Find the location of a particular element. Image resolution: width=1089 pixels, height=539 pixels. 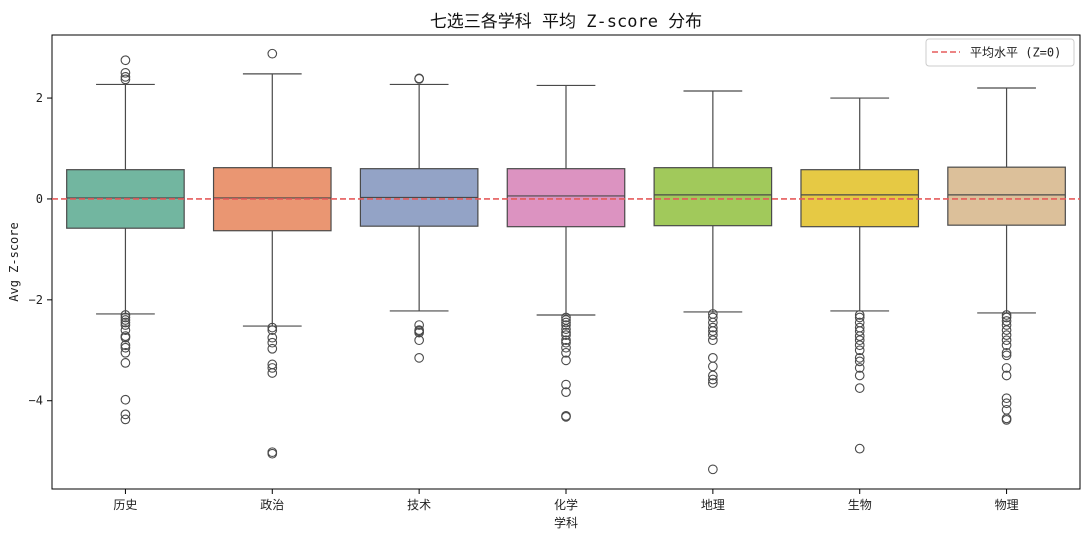

y-axis-label: Avg Z-score is located at coordinates (14, 261).